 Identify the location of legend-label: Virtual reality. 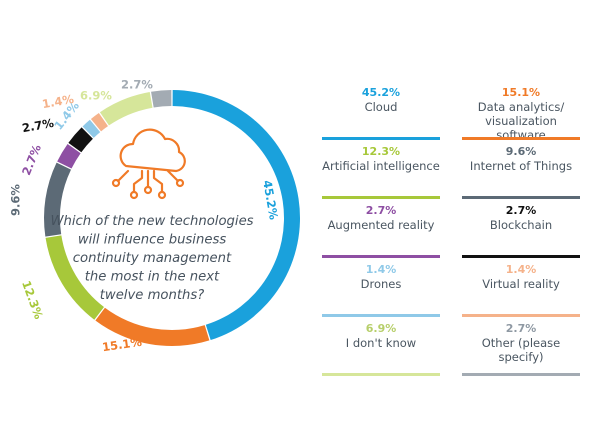
(521, 284).